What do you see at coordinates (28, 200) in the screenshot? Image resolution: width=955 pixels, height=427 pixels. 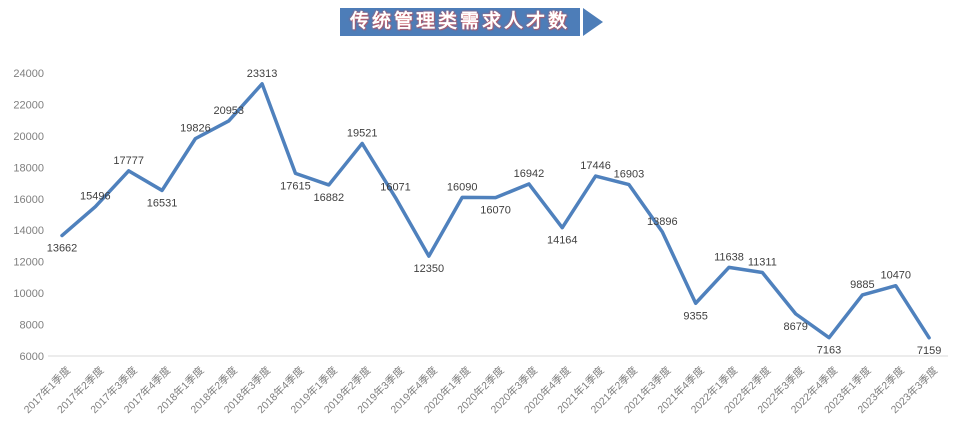 I see `y-axis-label: 16000` at bounding box center [28, 200].